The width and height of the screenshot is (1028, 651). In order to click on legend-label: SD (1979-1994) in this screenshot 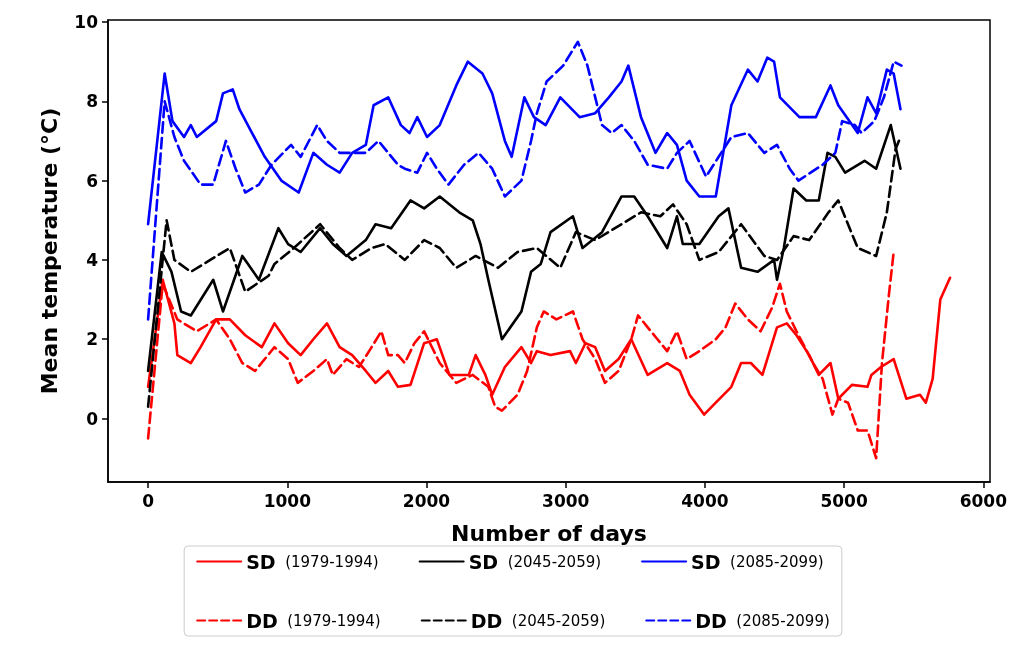, I will do `click(312, 561)`.